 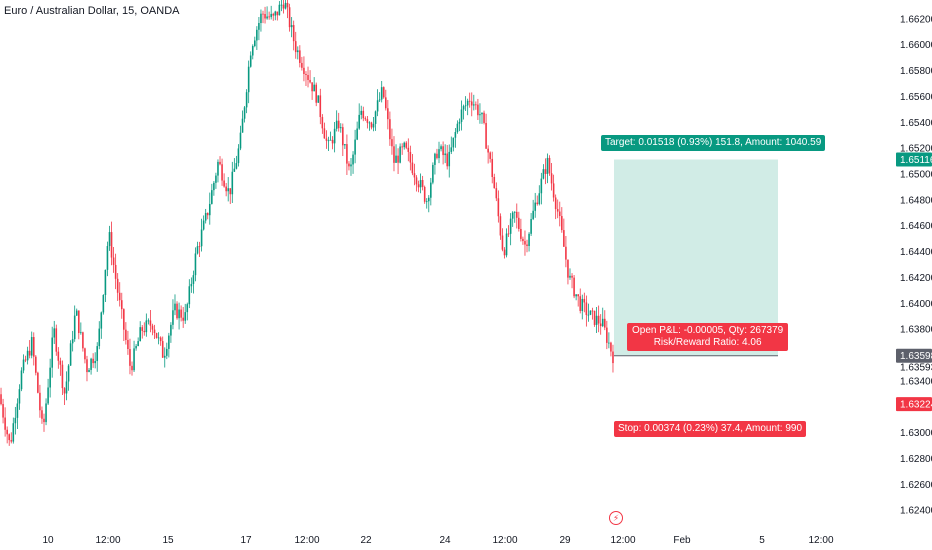 What do you see at coordinates (916, 381) in the screenshot?
I see `y-tick-label: 1.63400` at bounding box center [916, 381].